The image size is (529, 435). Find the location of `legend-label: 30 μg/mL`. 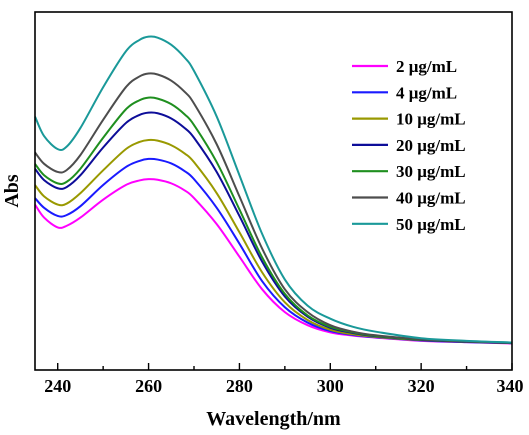

legend-label: 30 μg/mL is located at coordinates (431, 171).